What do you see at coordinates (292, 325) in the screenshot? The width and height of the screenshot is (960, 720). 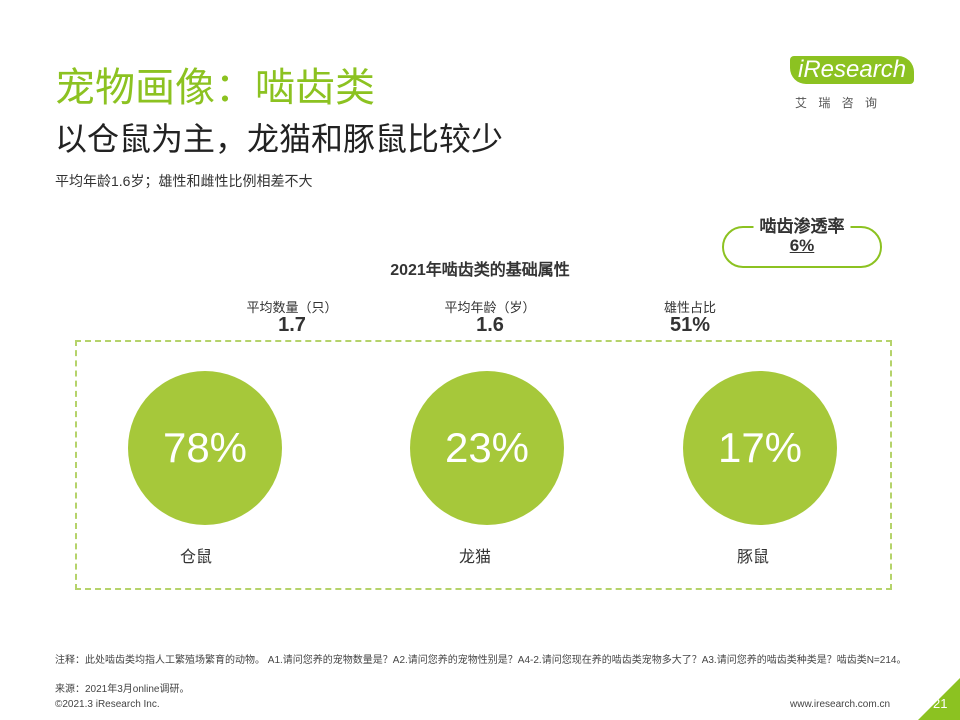 I see `stat-value: 1.7` at bounding box center [292, 325].